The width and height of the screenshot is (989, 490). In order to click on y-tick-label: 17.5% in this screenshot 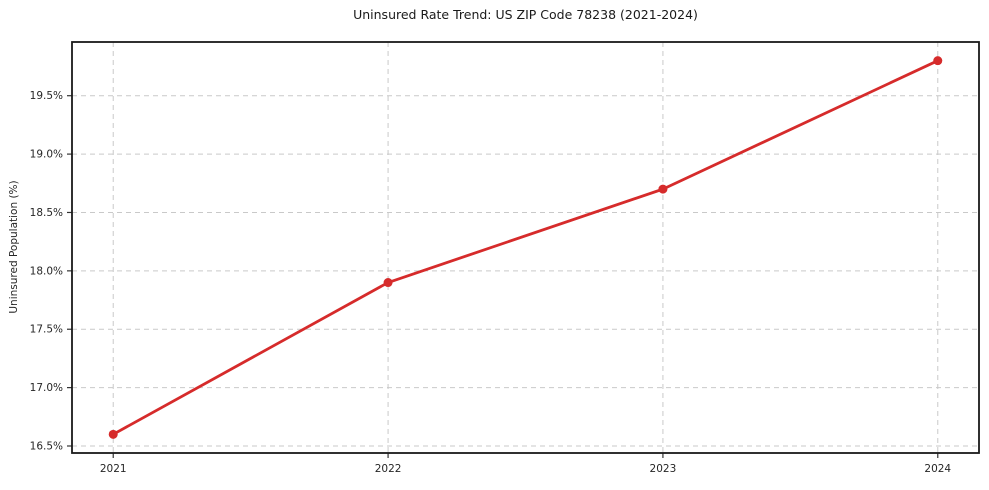, I will do `click(46, 330)`.